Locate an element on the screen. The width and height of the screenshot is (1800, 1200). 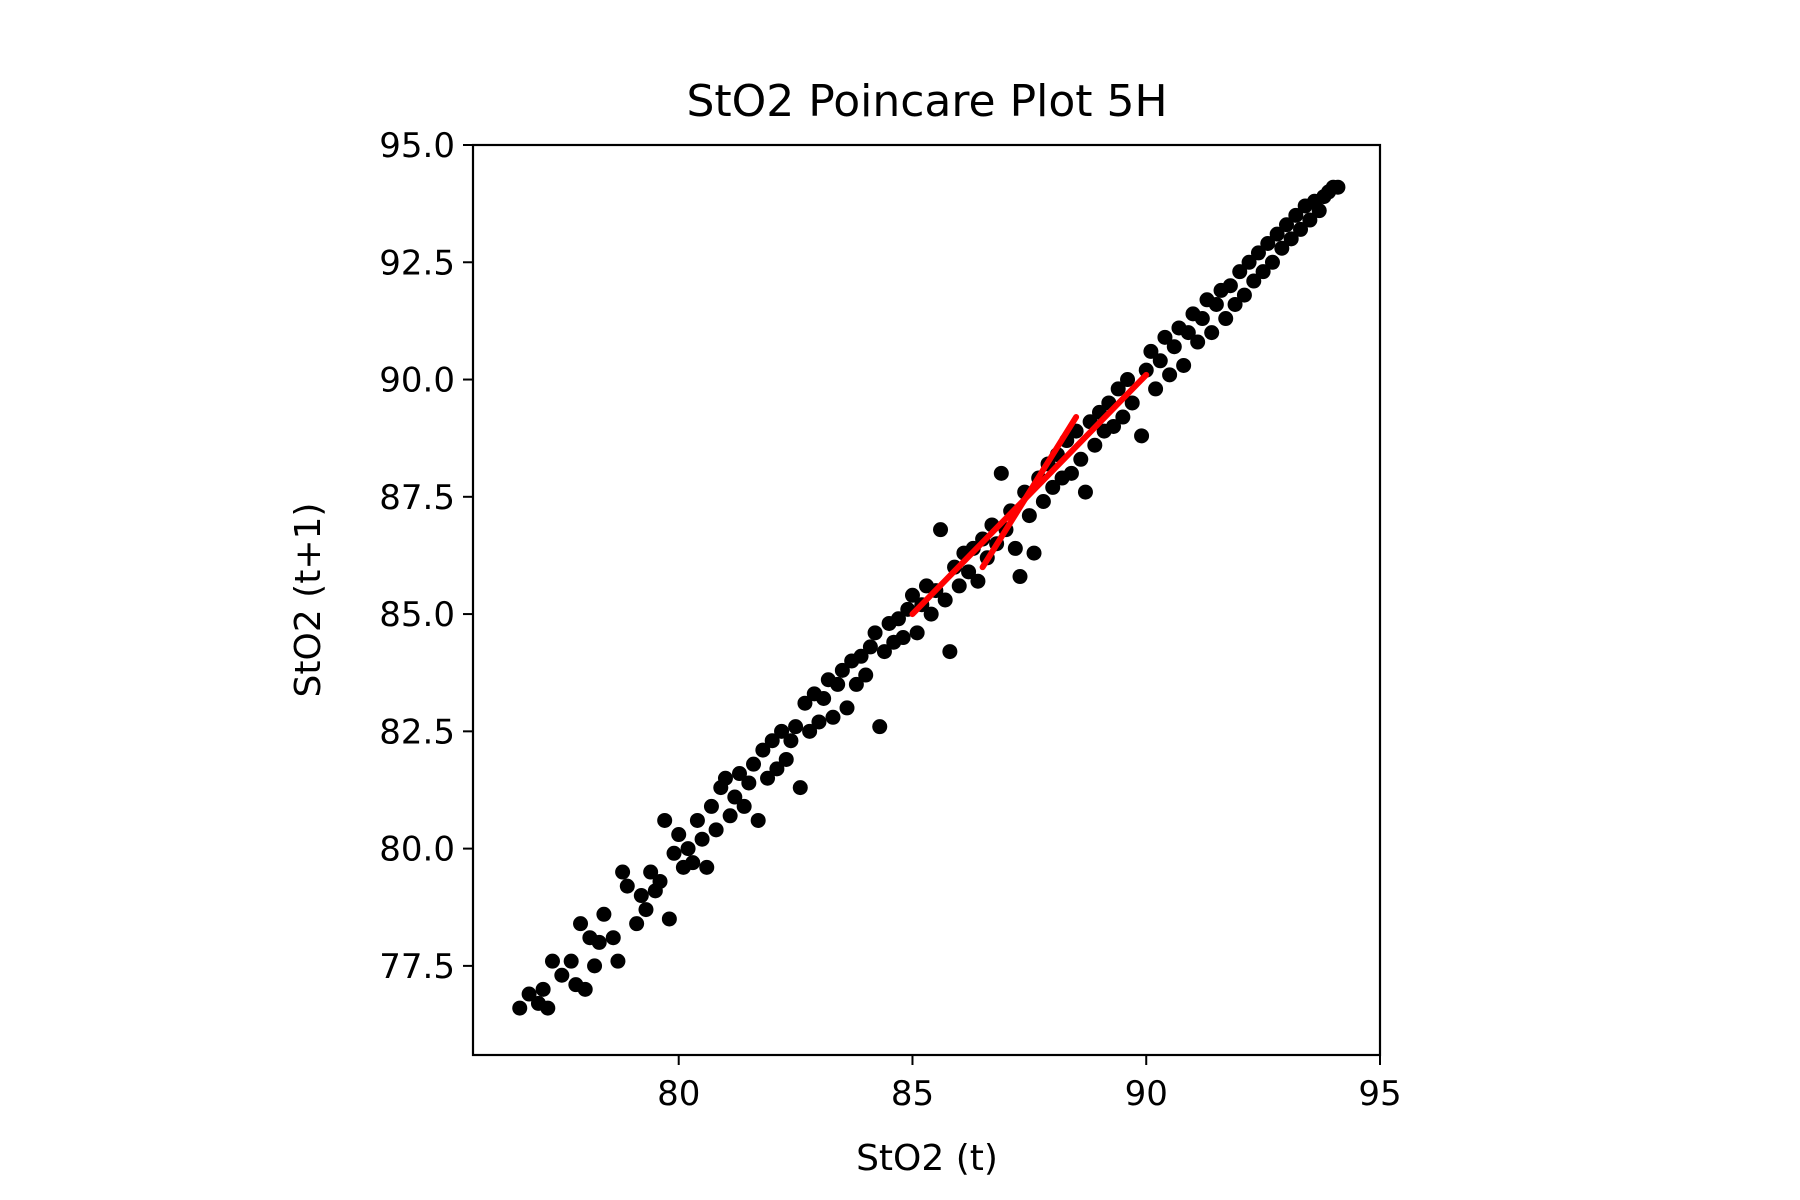
x-axis: 80 85 90 95 is located at coordinates (1029, 1084).